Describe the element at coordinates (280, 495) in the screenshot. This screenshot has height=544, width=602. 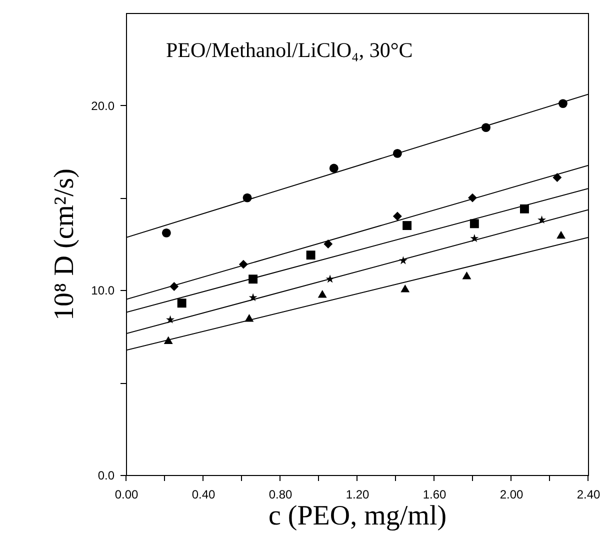
I see `x-tick-label: 0.80` at that location.